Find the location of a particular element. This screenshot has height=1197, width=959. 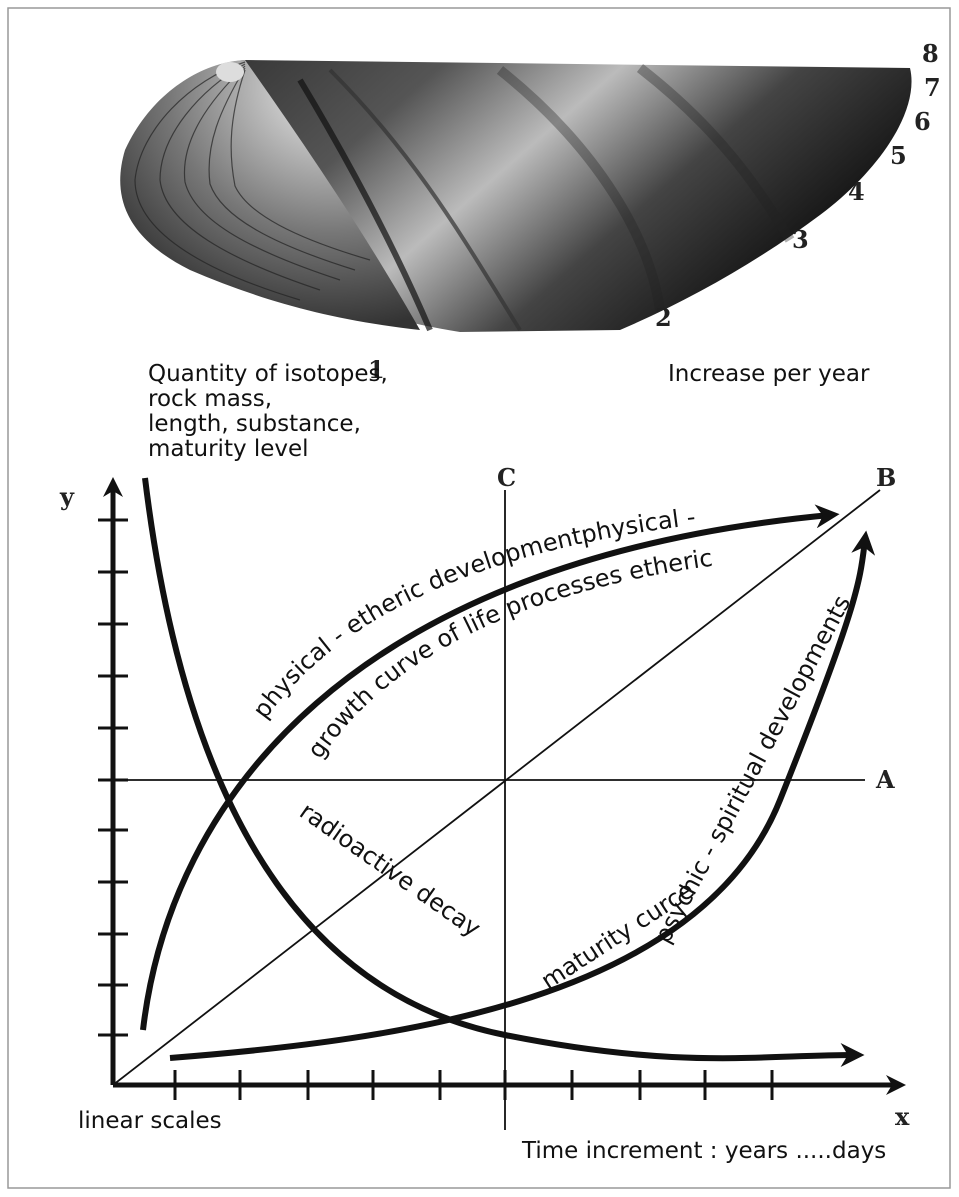

ring-number: 7 is located at coordinates (932, 87).